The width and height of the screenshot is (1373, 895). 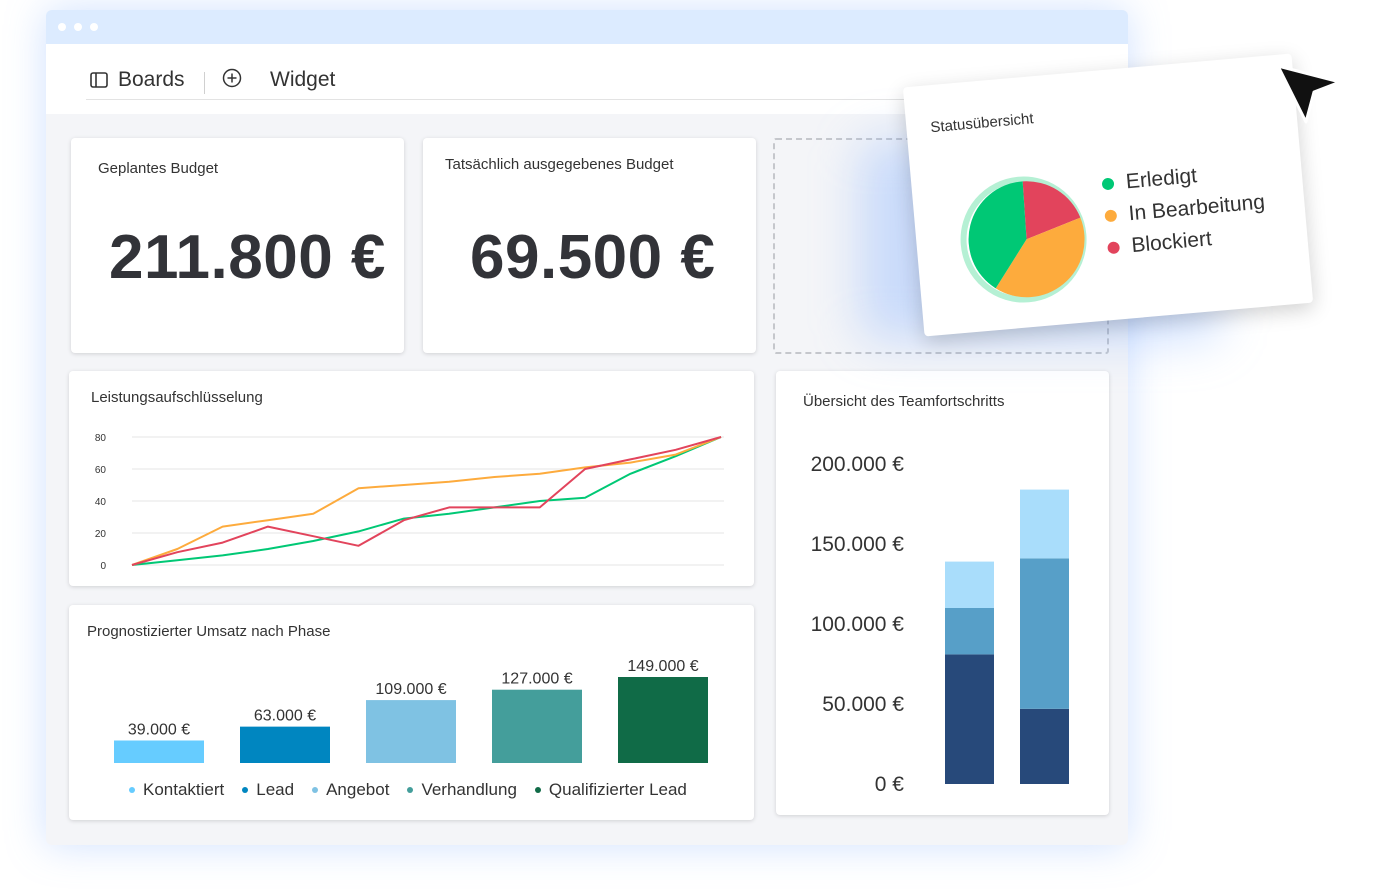 What do you see at coordinates (101, 502) in the screenshot?
I see `y-tick-label: 40` at bounding box center [101, 502].